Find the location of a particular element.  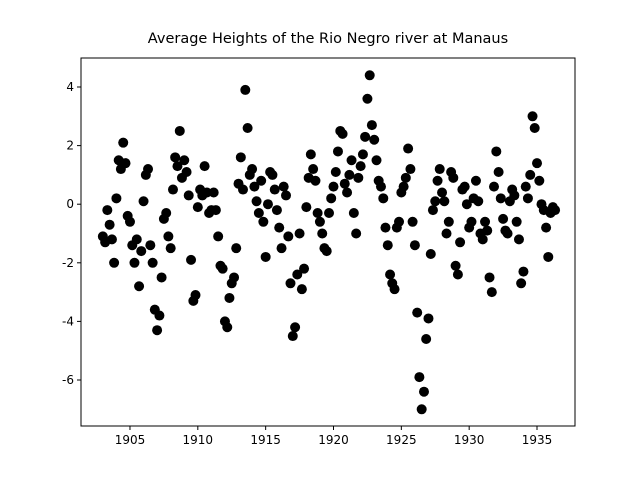

x-tick-label: 1935 is located at coordinates (537, 440).